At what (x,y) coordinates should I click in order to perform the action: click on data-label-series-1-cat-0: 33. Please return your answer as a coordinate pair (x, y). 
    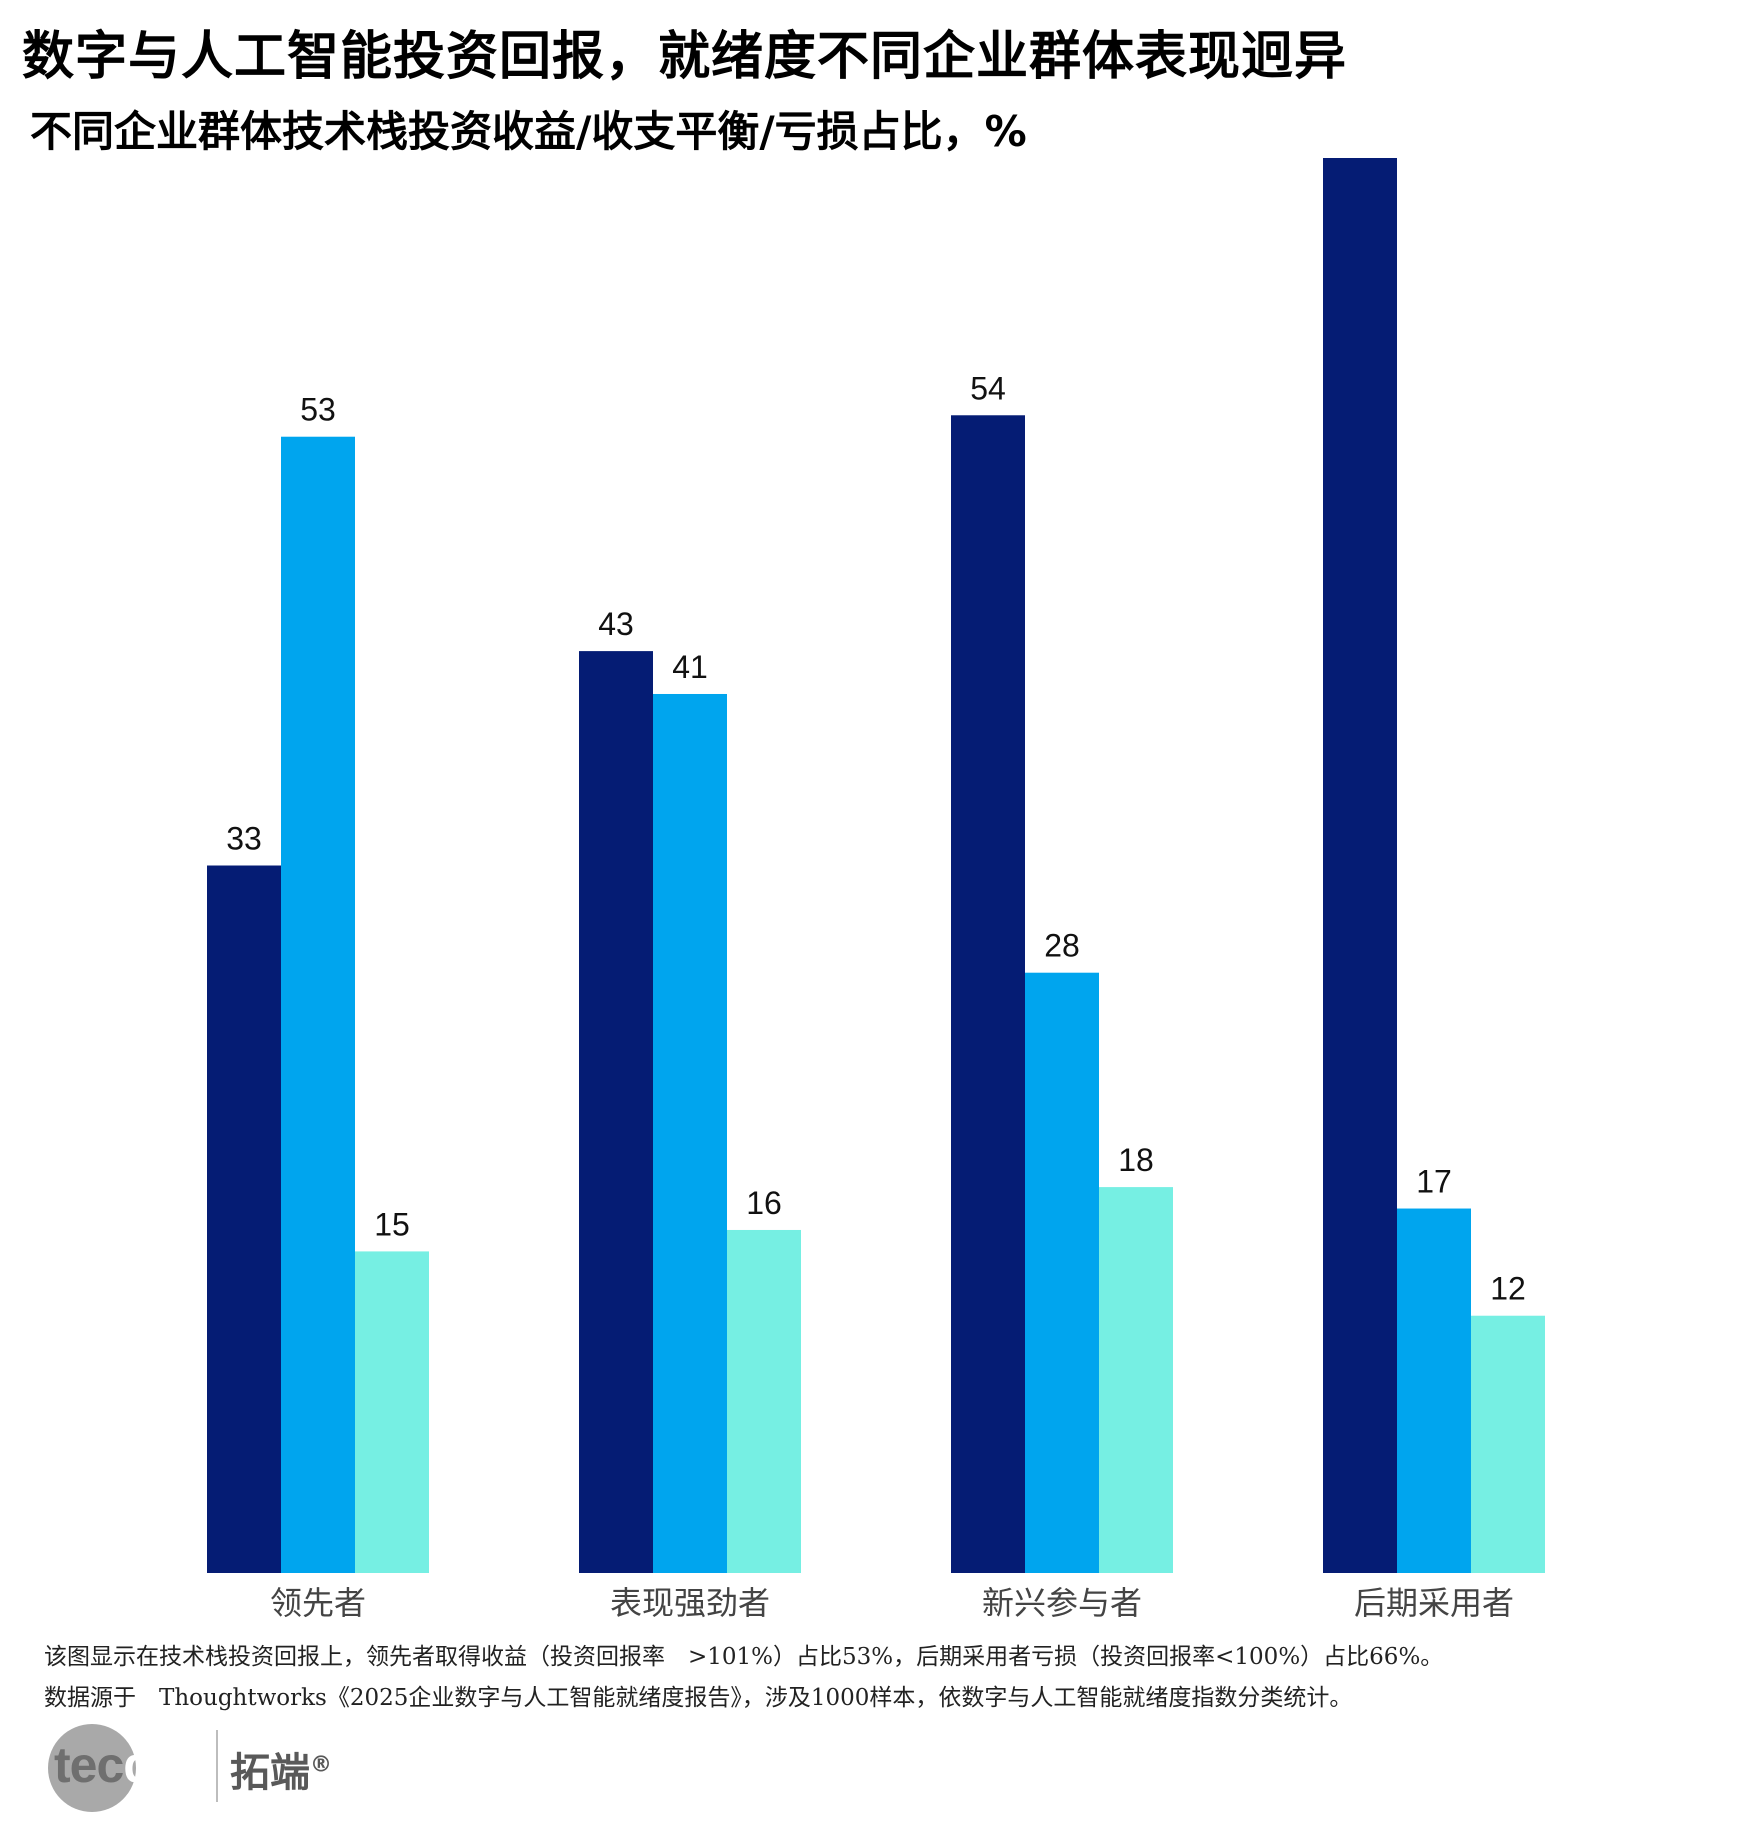
    Looking at the image, I should click on (244, 839).